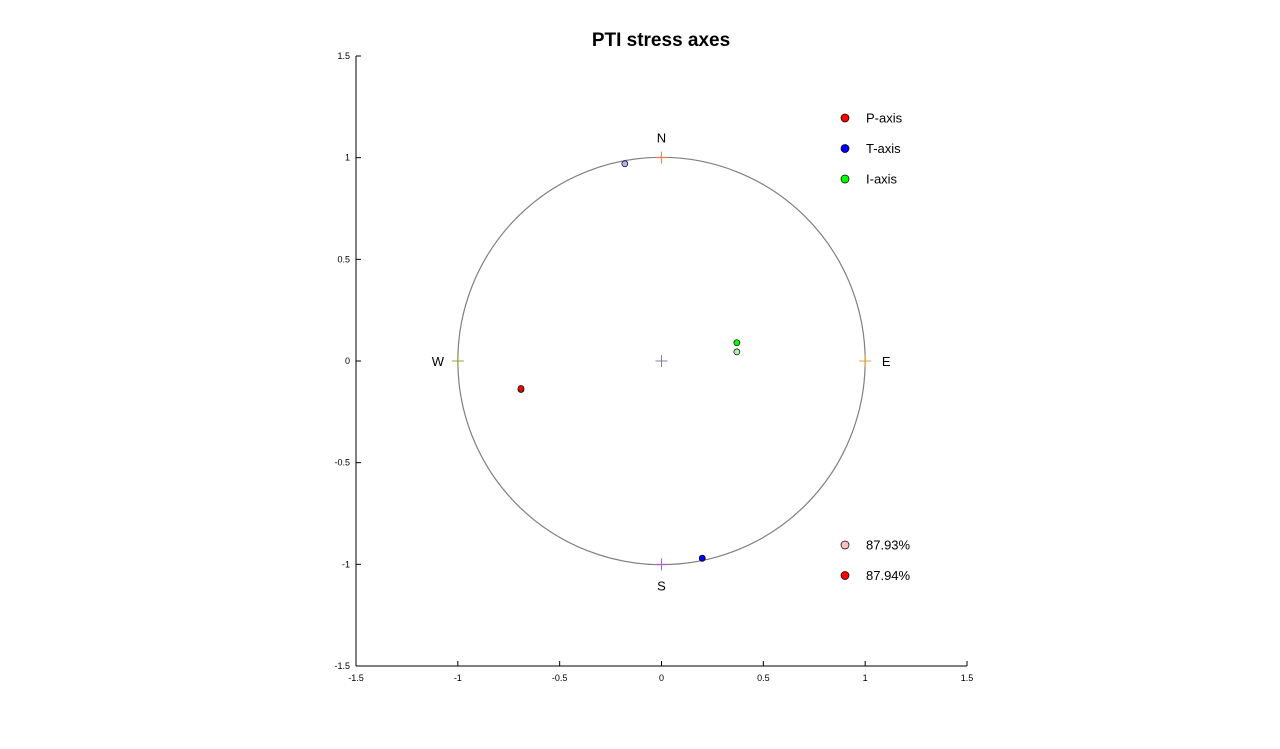 The height and width of the screenshot is (749, 1280). What do you see at coordinates (560, 678) in the screenshot?
I see `x-tick-label: -0.5` at bounding box center [560, 678].